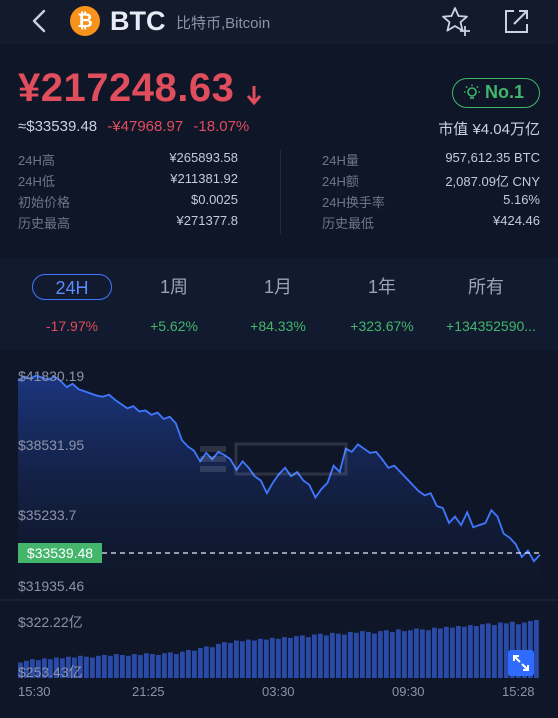 The image size is (558, 718). Describe the element at coordinates (51, 376) in the screenshot. I see `y-axis-label-top: $41830.19` at that location.